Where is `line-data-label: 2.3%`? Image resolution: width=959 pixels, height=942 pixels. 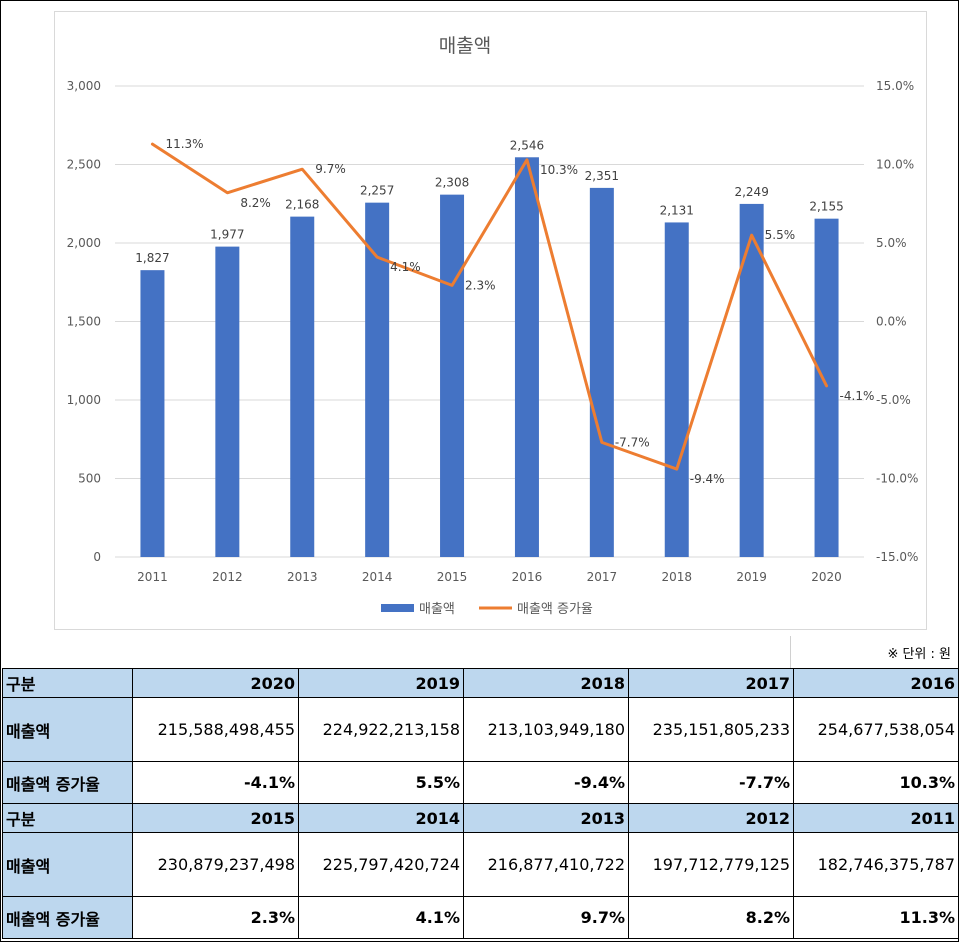
line-data-label: 2.3% is located at coordinates (480, 285).